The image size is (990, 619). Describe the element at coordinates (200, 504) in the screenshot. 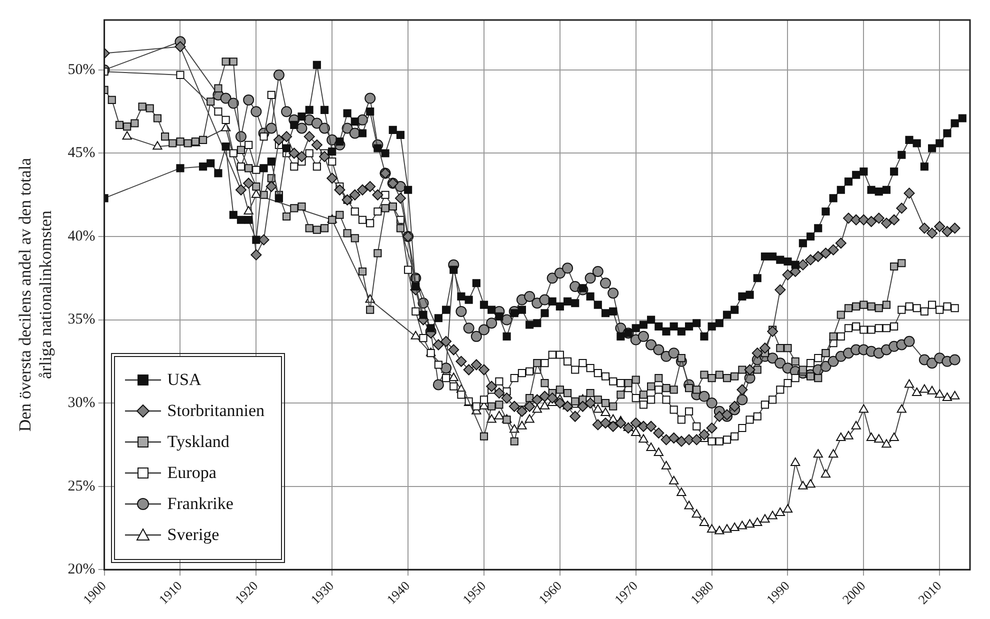

I see `legend-label: Frankrike` at that location.